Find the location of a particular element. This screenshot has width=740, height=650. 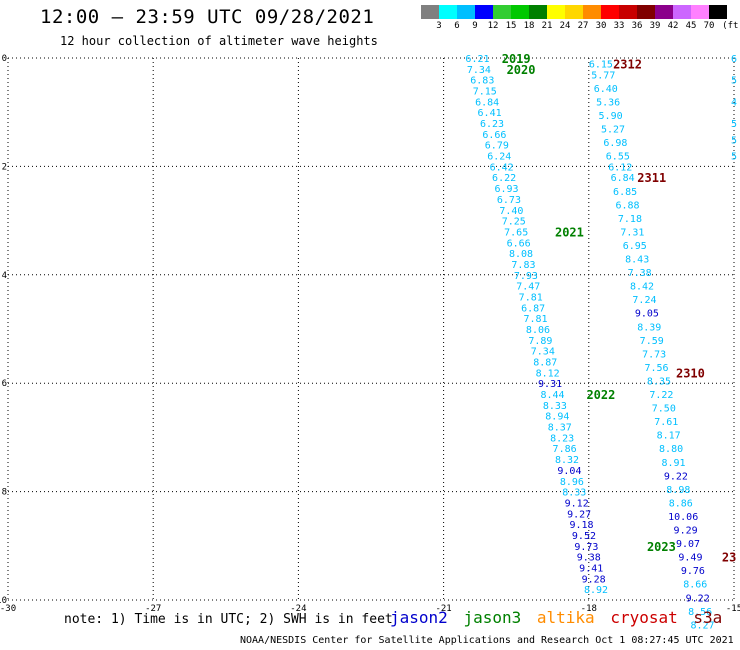

wave-height-point: 10.06 is located at coordinates (683, 517).